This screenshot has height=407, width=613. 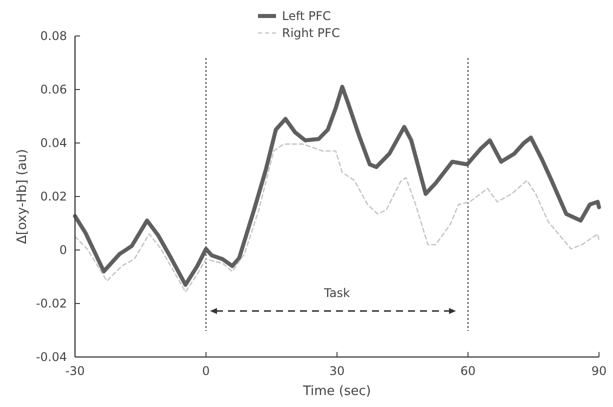 What do you see at coordinates (306, 16) in the screenshot?
I see `legend-label: Left PFC` at bounding box center [306, 16].